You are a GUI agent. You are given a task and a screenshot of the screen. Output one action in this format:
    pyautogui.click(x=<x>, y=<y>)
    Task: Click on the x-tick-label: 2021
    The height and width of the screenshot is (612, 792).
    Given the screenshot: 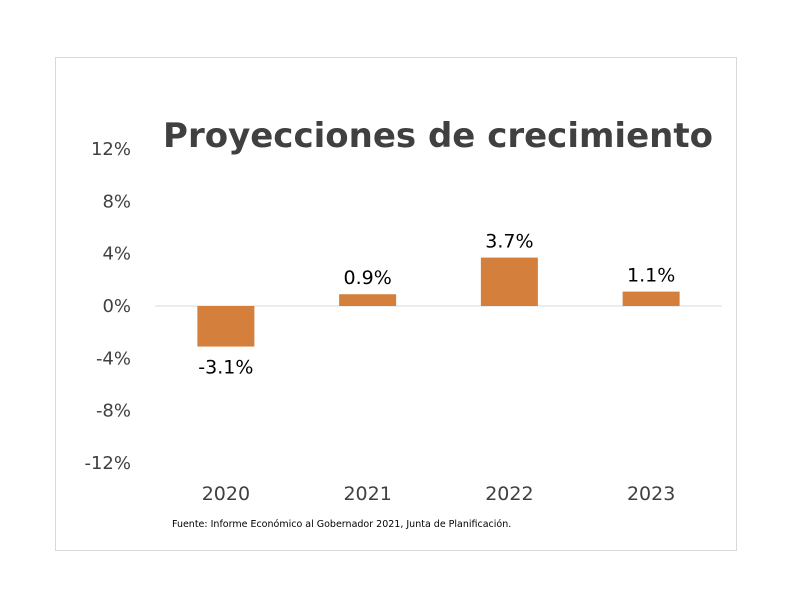 What is the action you would take?
    pyautogui.click(x=367, y=494)
    